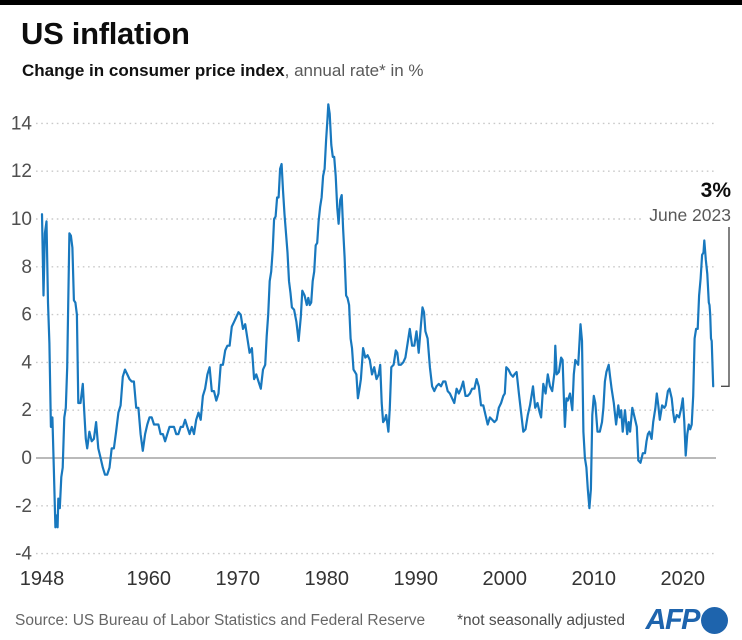  I want to click on y-tick-label: -4, so click(23, 554).